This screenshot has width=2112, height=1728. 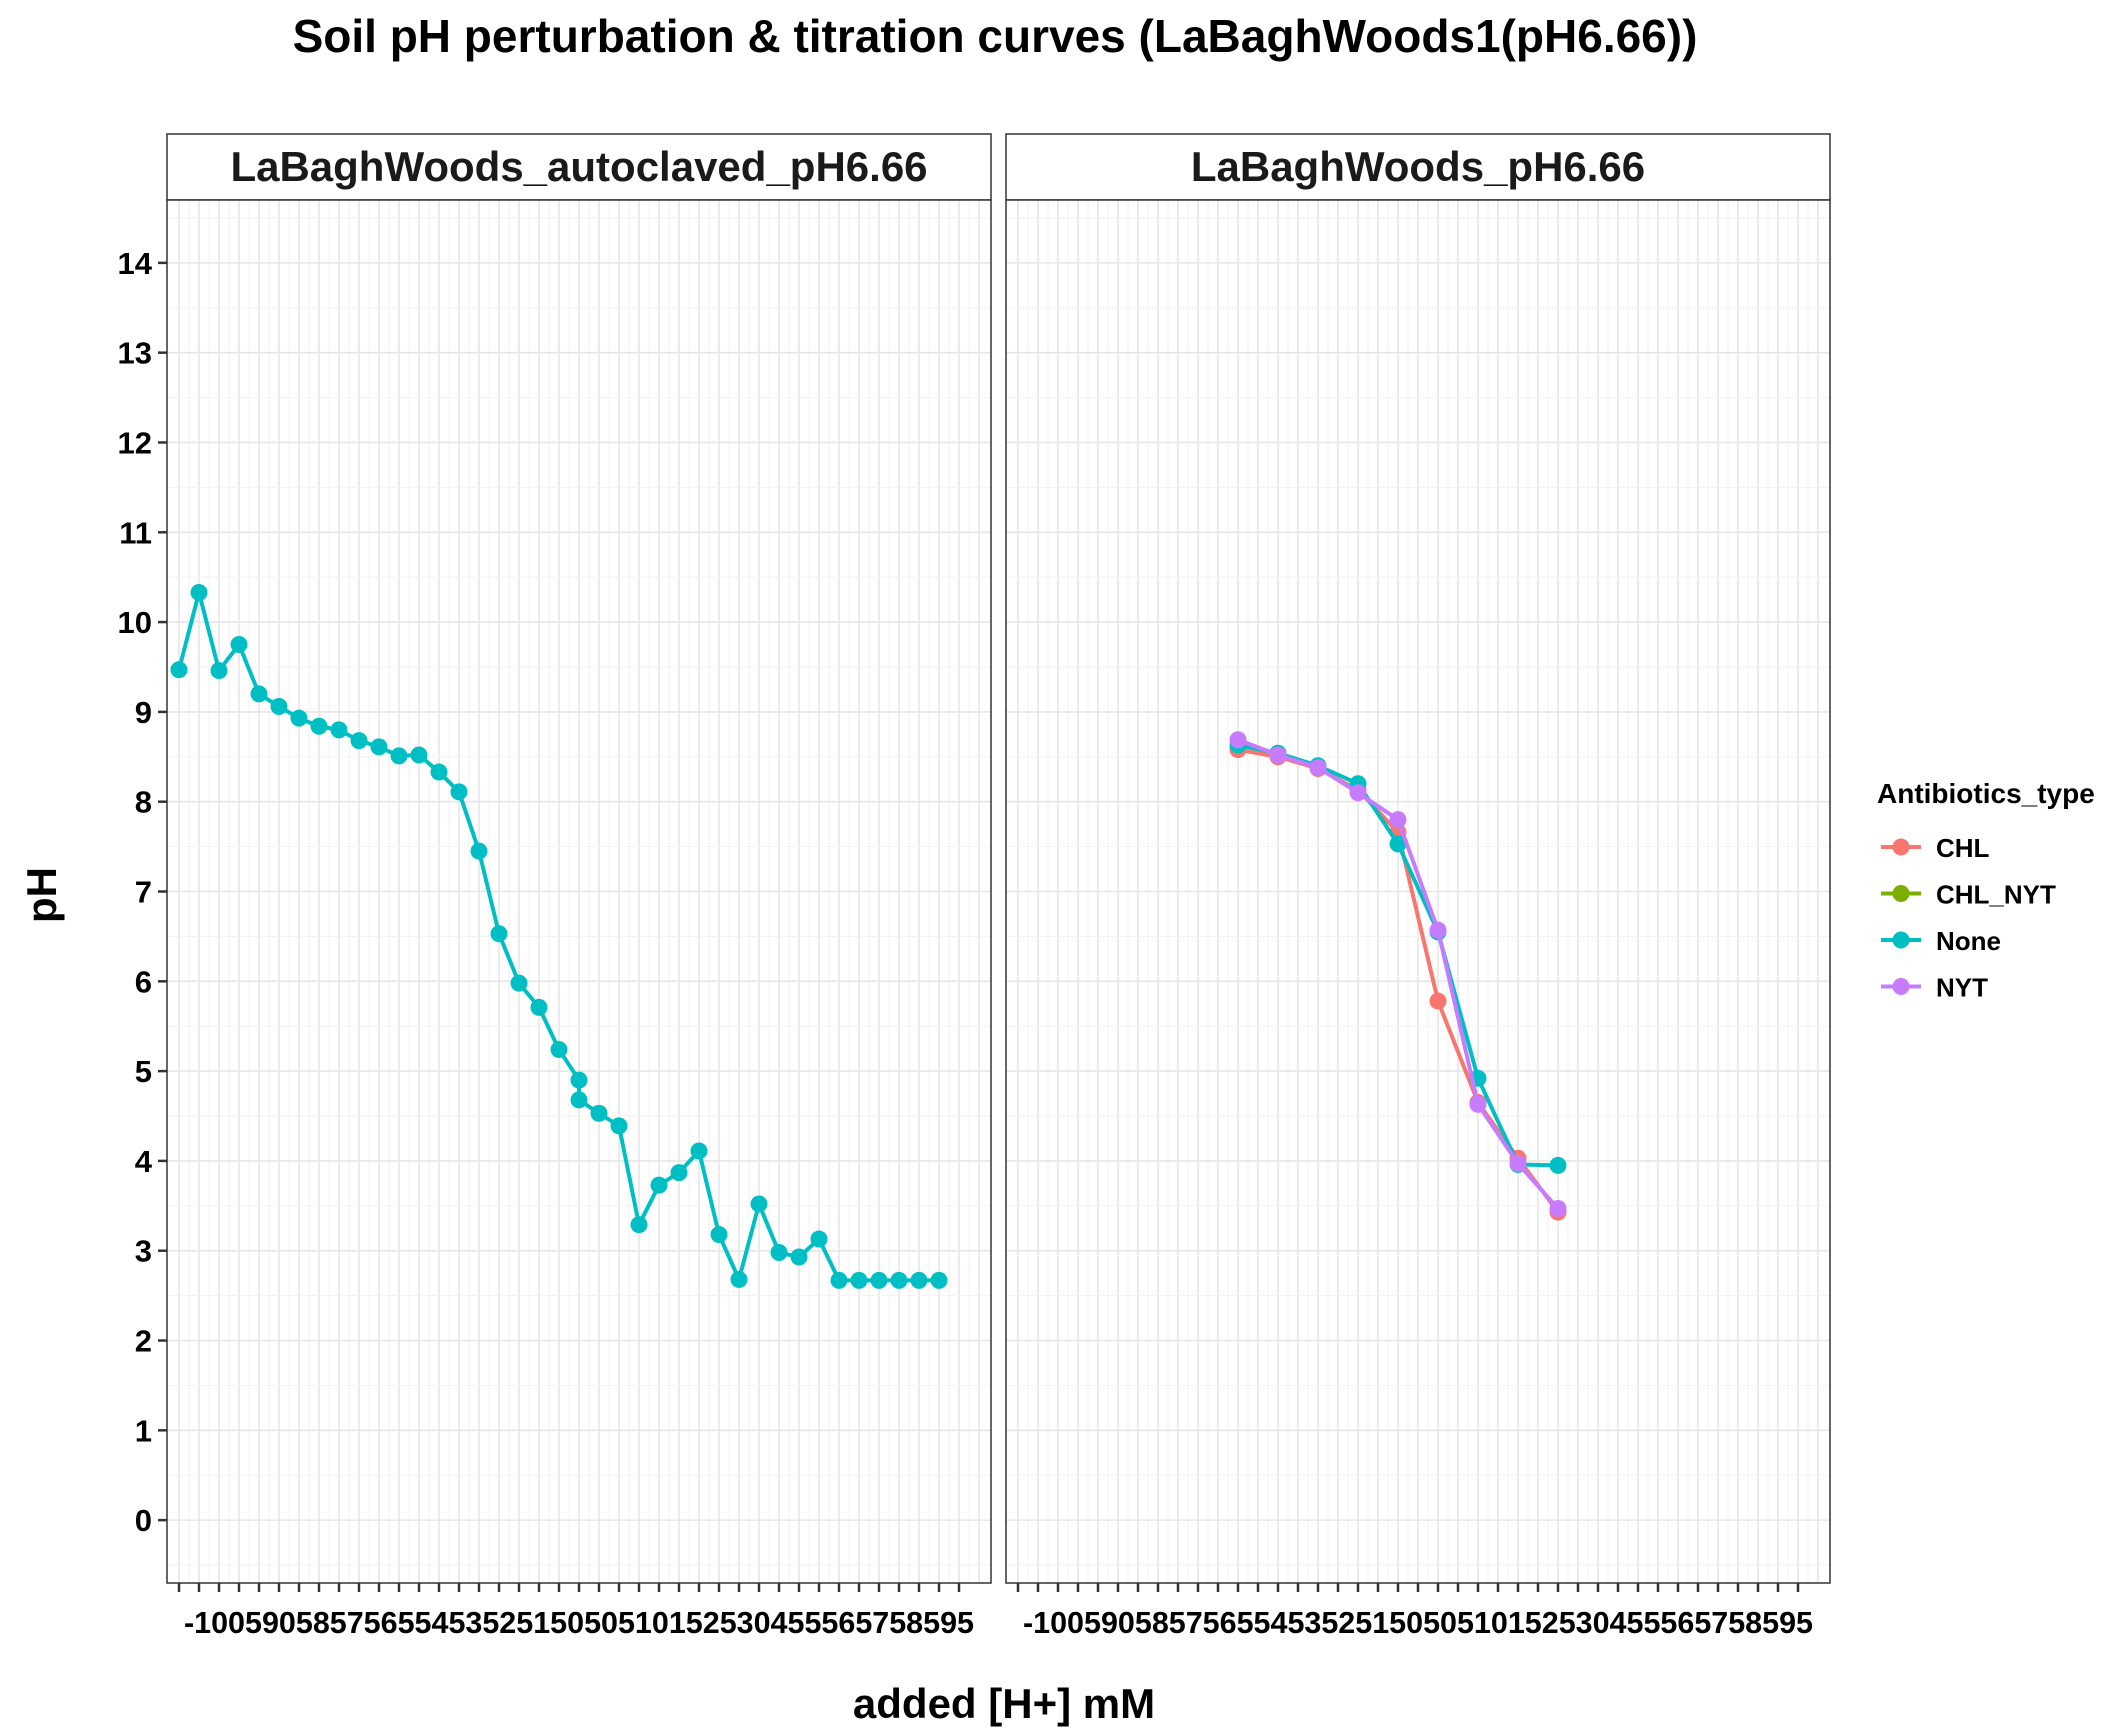 I want to click on legend-label: None, so click(x=1968, y=941).